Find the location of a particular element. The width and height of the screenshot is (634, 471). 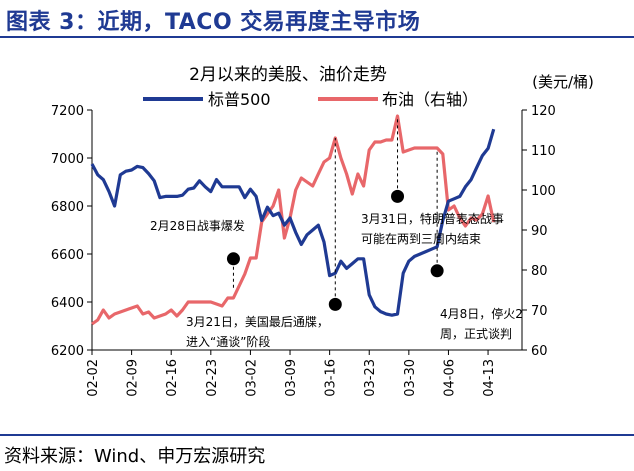

x-tick-label: 02-02 is located at coordinates (93, 378).